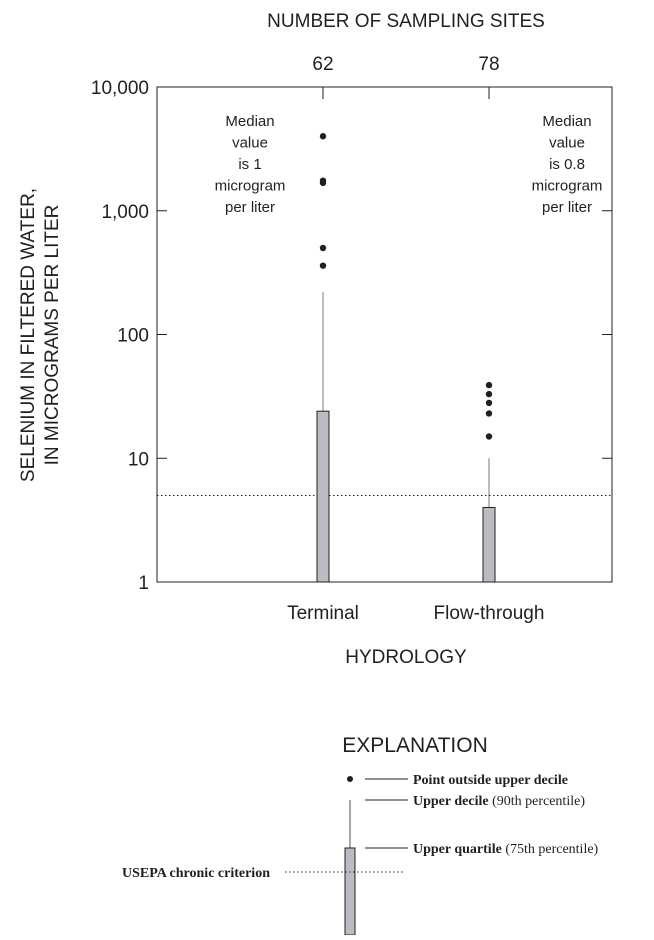 This screenshot has width=654, height=940. I want to click on legend-label: USEPA chronic criterion, so click(196, 873).